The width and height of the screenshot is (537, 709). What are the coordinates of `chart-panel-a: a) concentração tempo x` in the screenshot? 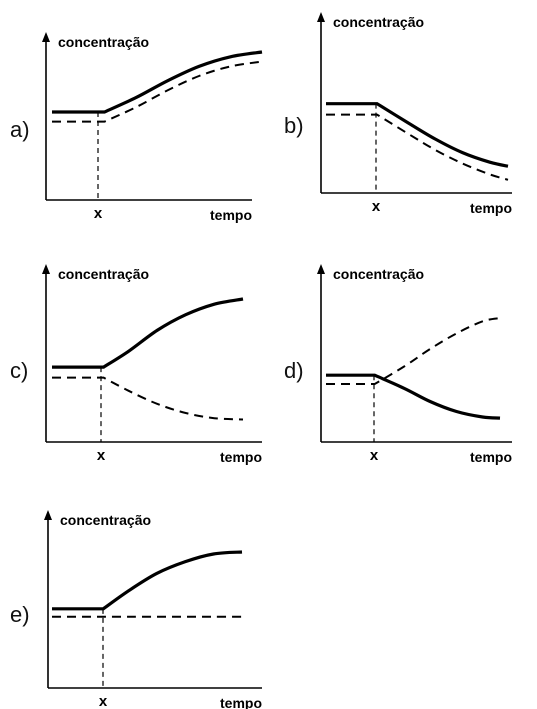 It's located at (136, 127).